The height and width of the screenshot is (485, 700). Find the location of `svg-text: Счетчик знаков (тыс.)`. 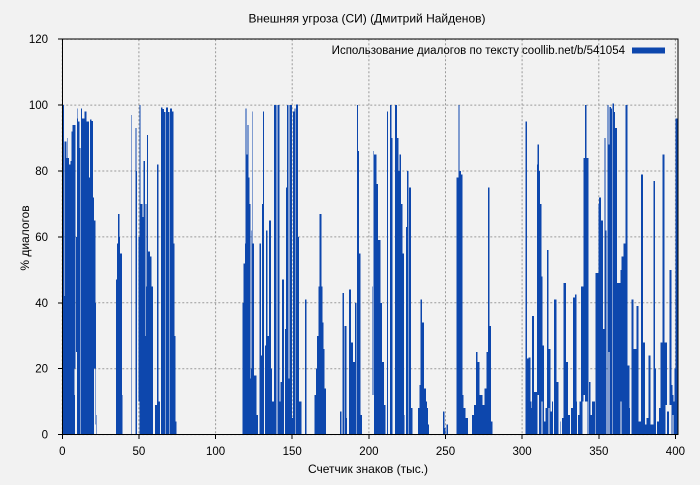

svg-text: Счетчик знаков (тыс.) is located at coordinates (368, 469).